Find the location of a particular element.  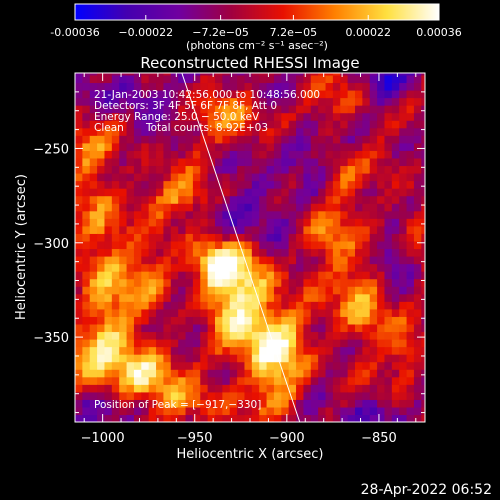

colorbar-tick-label: −0.00022 is located at coordinates (145, 32).